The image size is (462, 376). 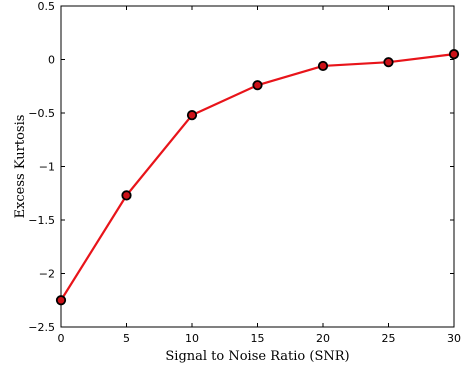 I want to click on x-tick-label: 30, so click(x=454, y=338).